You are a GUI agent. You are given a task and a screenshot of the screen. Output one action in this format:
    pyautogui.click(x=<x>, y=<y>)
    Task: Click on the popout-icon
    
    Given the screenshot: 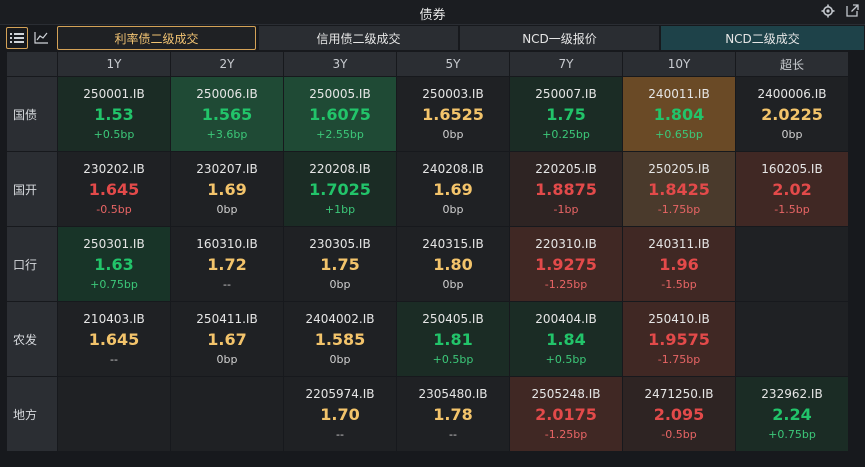 What is the action you would take?
    pyautogui.click(x=852, y=12)
    